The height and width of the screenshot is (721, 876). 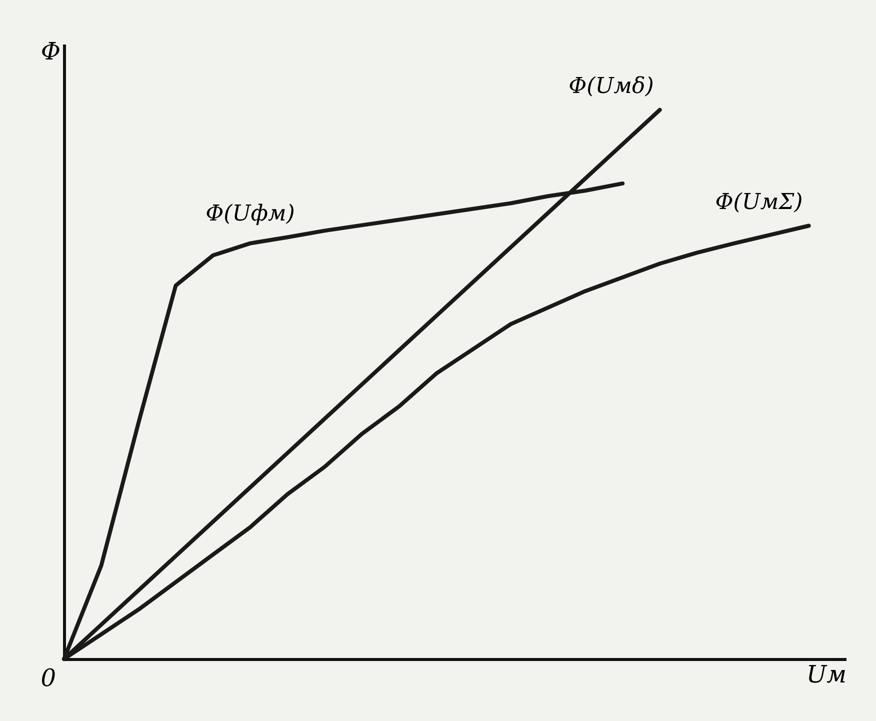 I want to click on series-label: Φ(UмΣ), so click(x=759, y=202).